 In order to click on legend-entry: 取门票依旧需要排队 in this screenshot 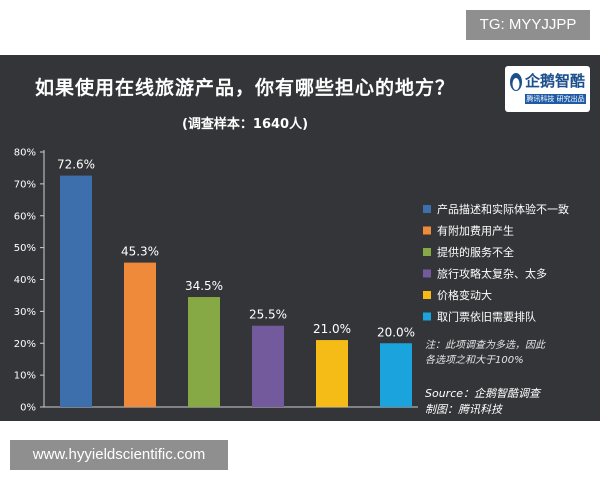, I will do `click(486, 317)`.